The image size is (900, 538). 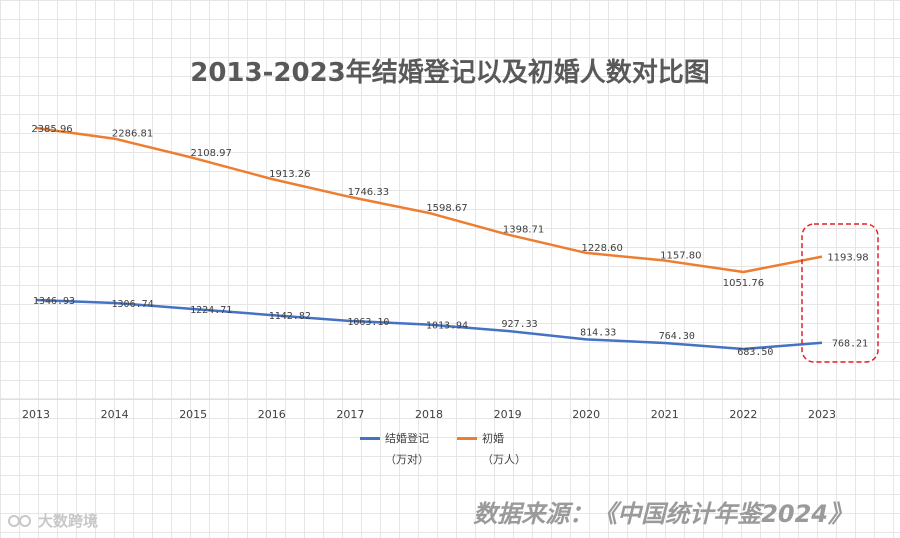 What do you see at coordinates (368, 192) in the screenshot?
I see `data-label: 1746.33` at bounding box center [368, 192].